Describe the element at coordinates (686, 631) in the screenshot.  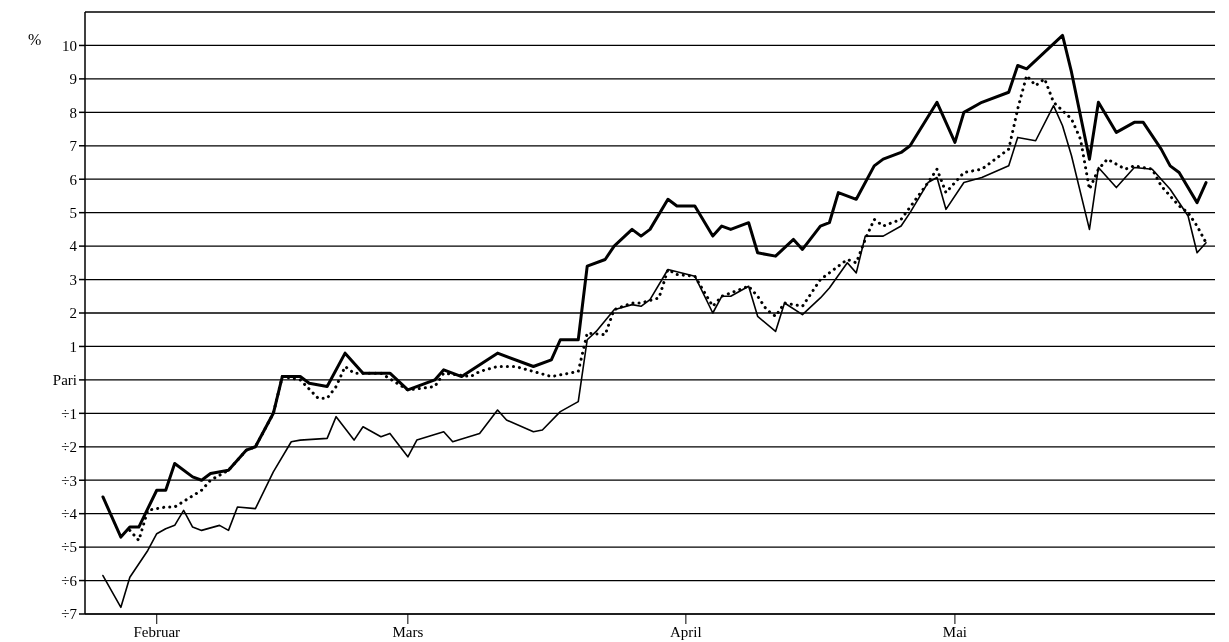
I see `x-tick-label: April` at that location.